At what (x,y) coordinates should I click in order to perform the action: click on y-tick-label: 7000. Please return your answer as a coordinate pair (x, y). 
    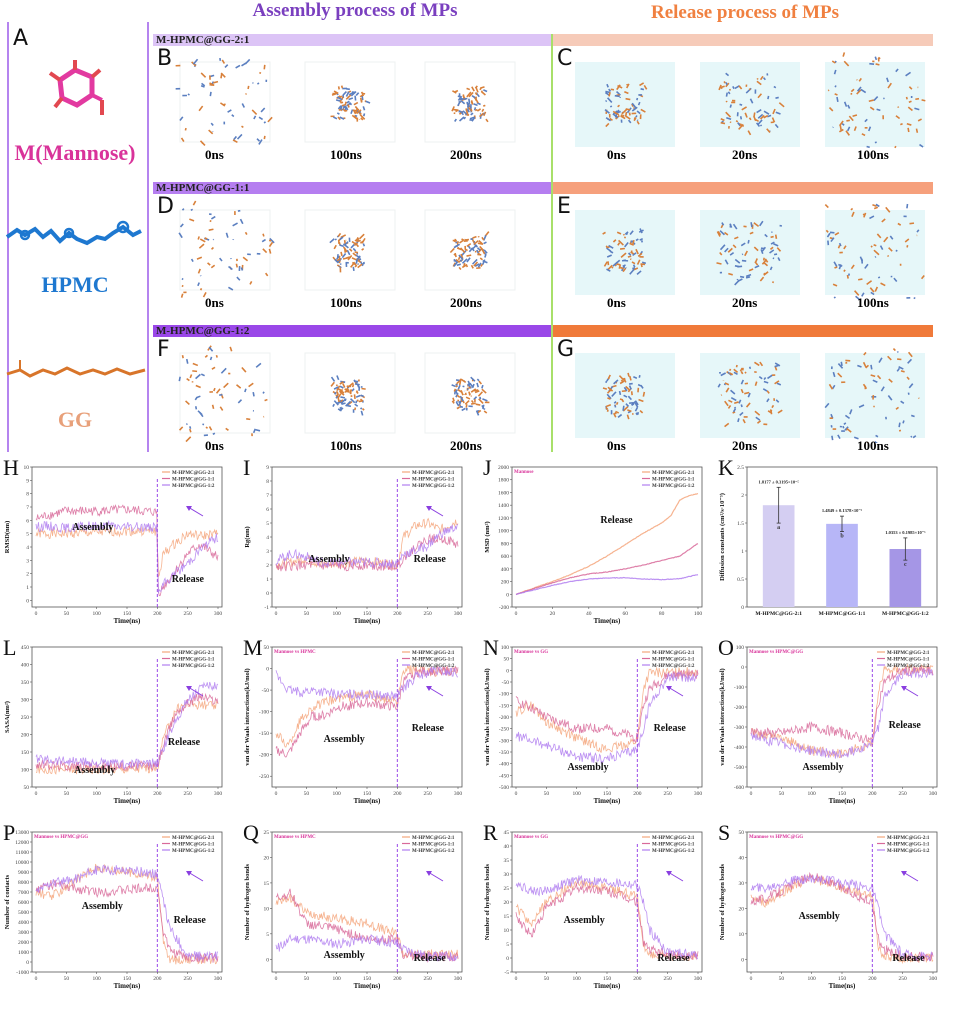
    Looking at the image, I should click on (23, 893).